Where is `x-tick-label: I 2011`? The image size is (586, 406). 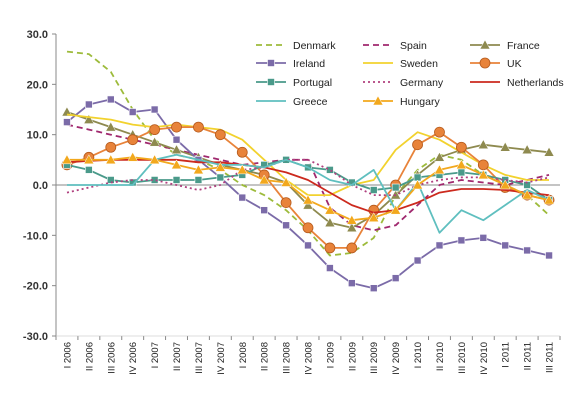 x-tick-label: I 2011 is located at coordinates (506, 355).